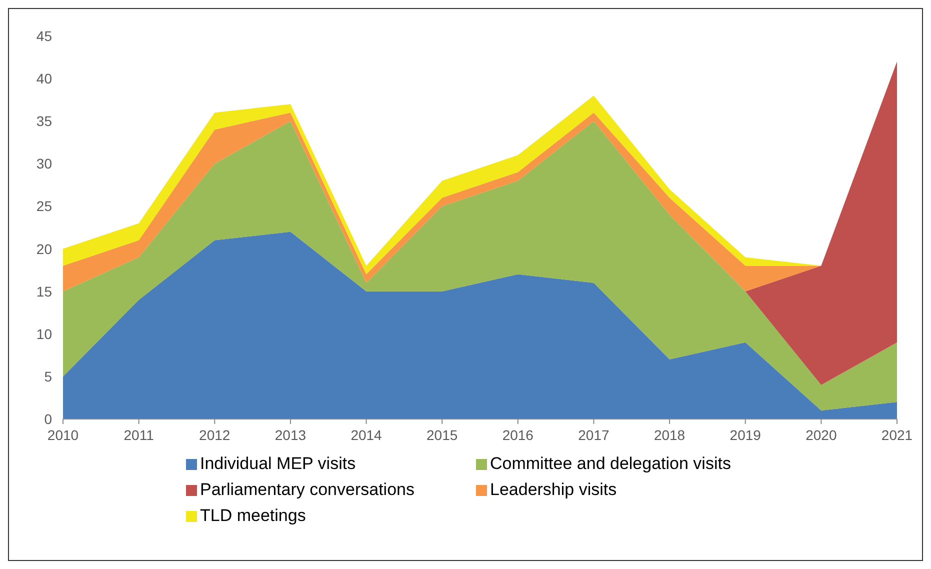 Image resolution: width=931 pixels, height=569 pixels. What do you see at coordinates (48, 376) in the screenshot?
I see `y-tick-label: 5` at bounding box center [48, 376].